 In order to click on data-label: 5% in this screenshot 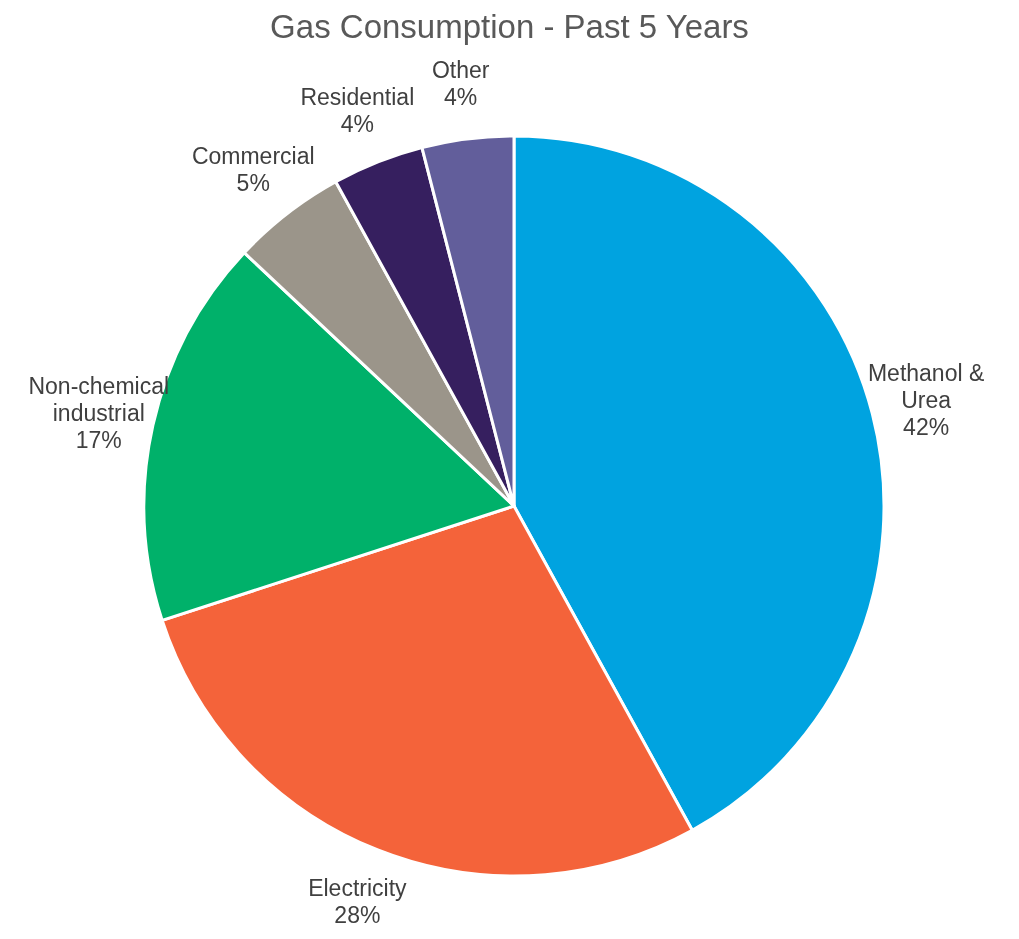, I will do `click(253, 183)`.